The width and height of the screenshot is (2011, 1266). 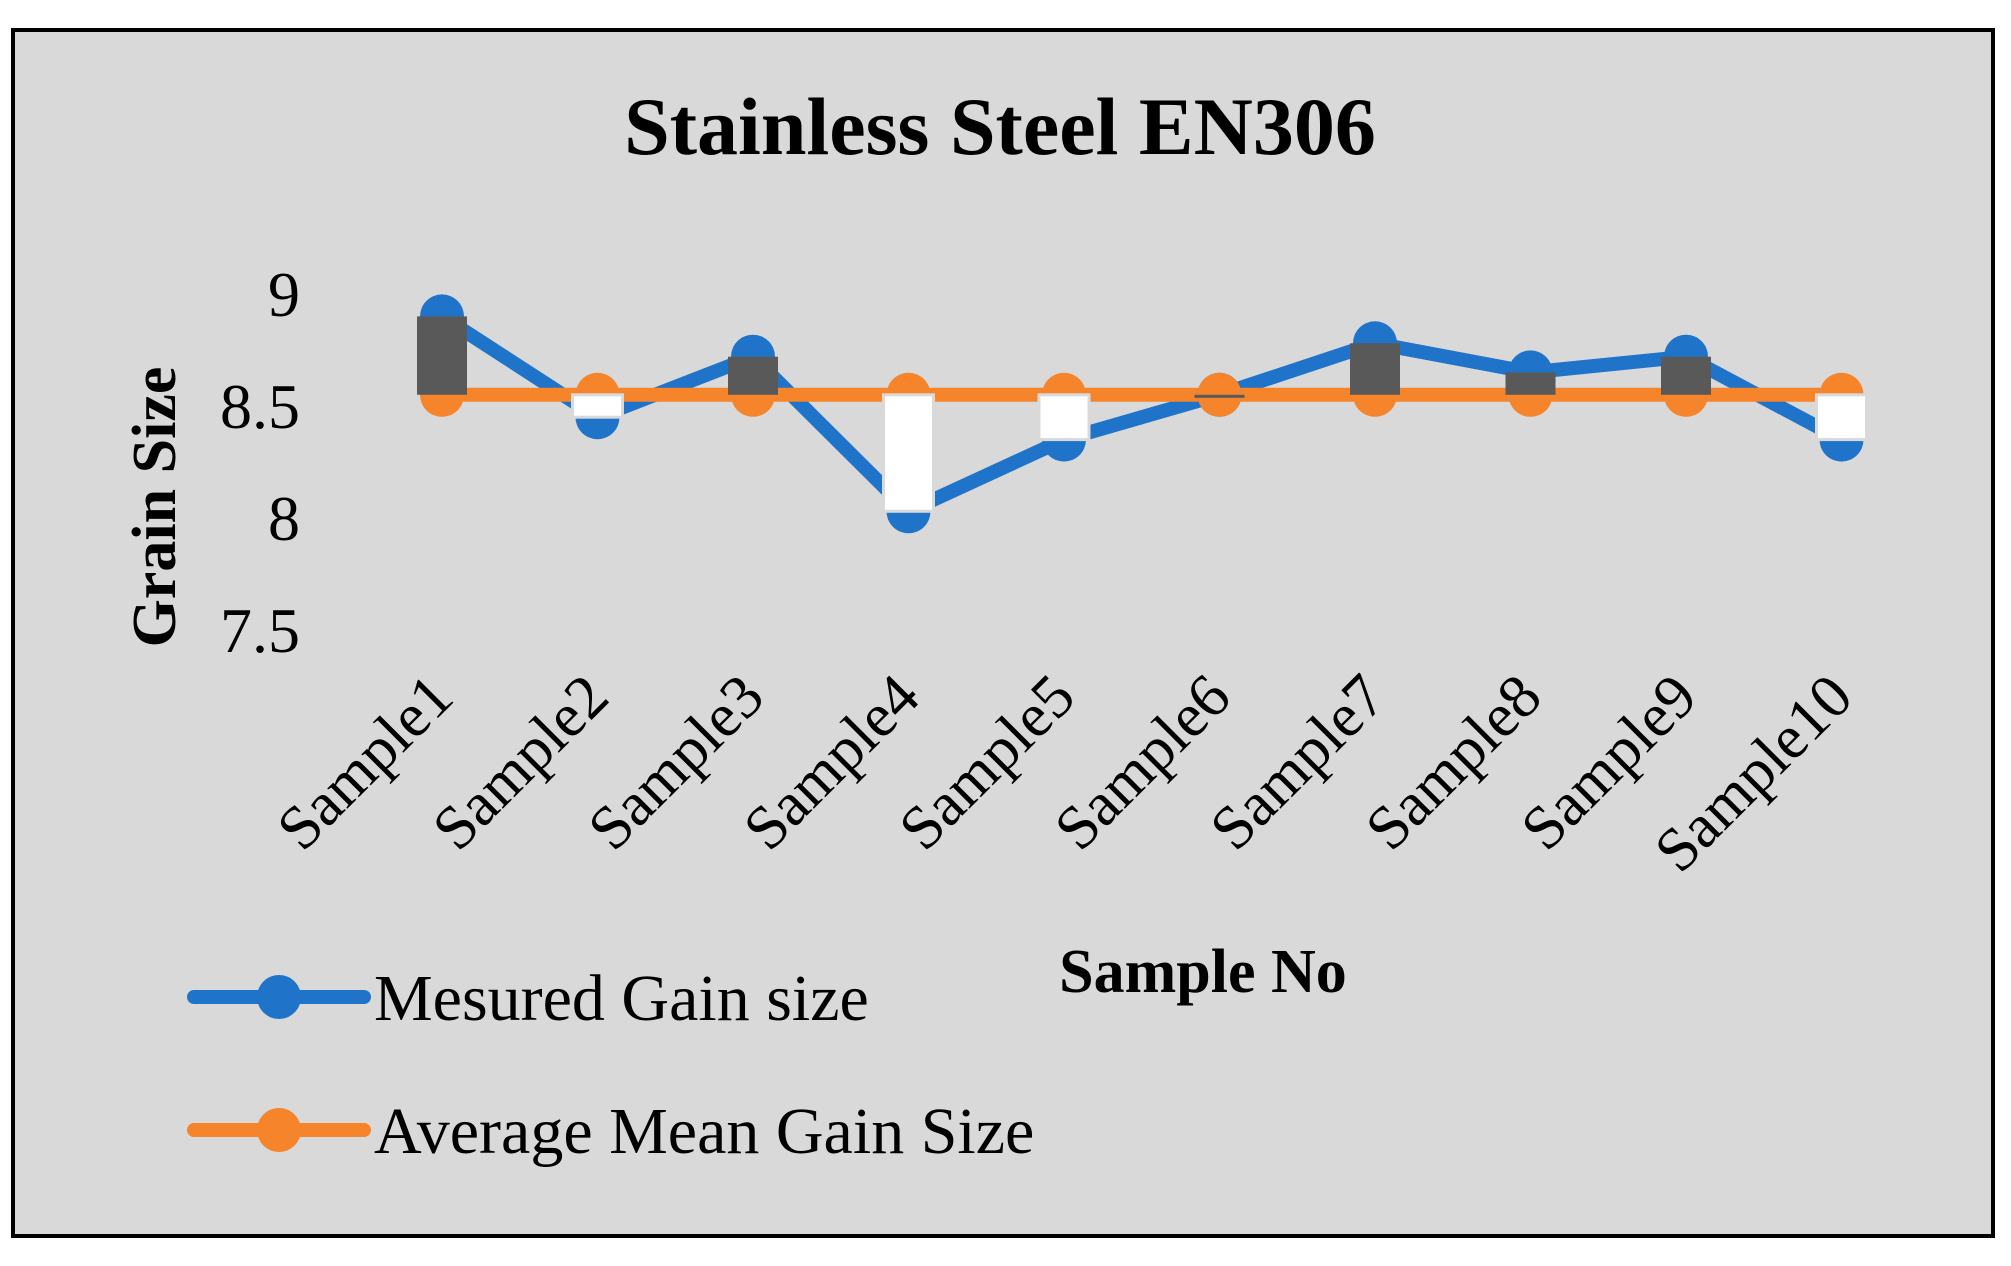 I want to click on x-tick-label: Sample3, so click(x=676, y=763).